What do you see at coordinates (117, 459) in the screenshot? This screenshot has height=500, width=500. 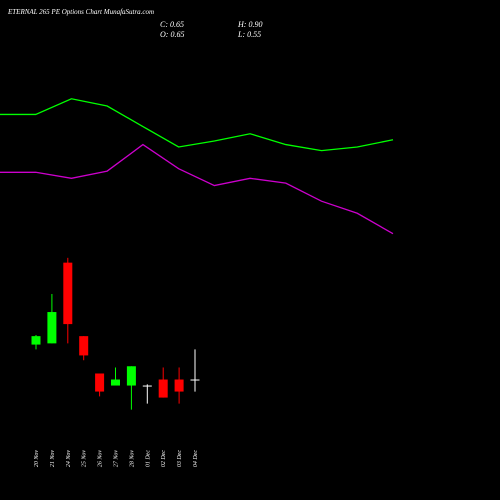 I see `x-tick-label: 27 Nov` at bounding box center [117, 459].